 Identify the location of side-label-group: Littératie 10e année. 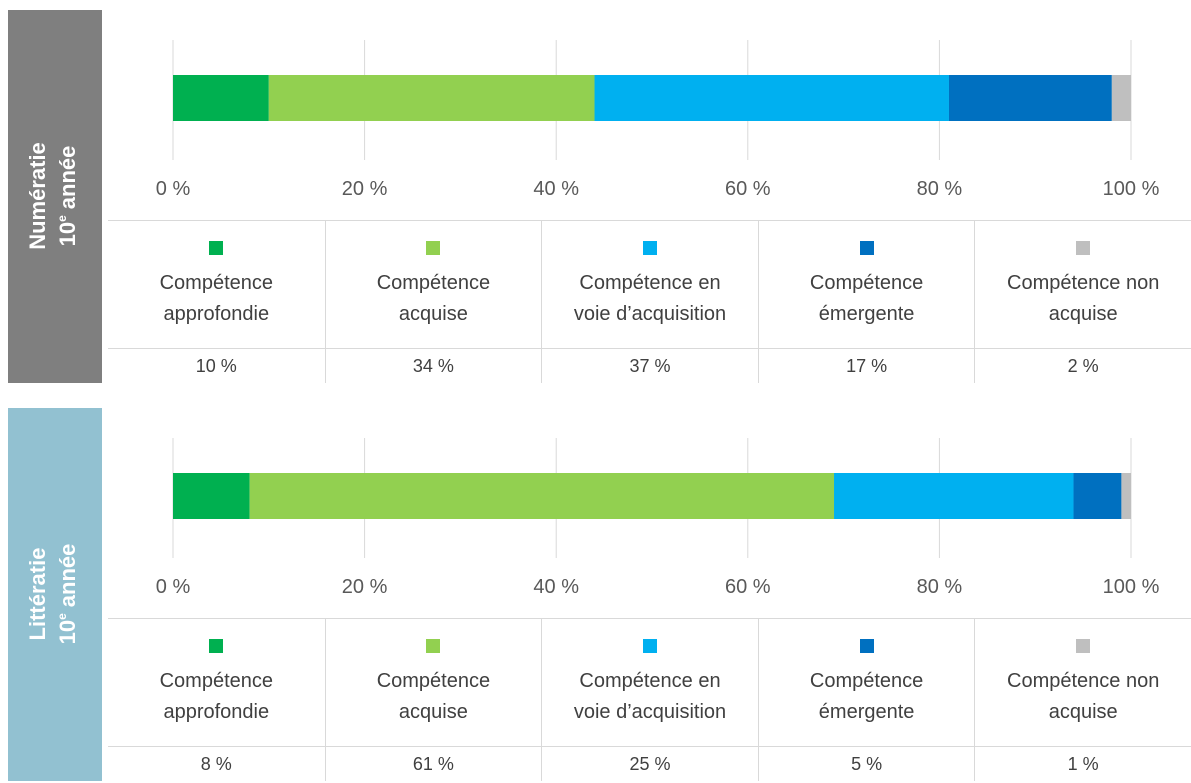
(52, 594).